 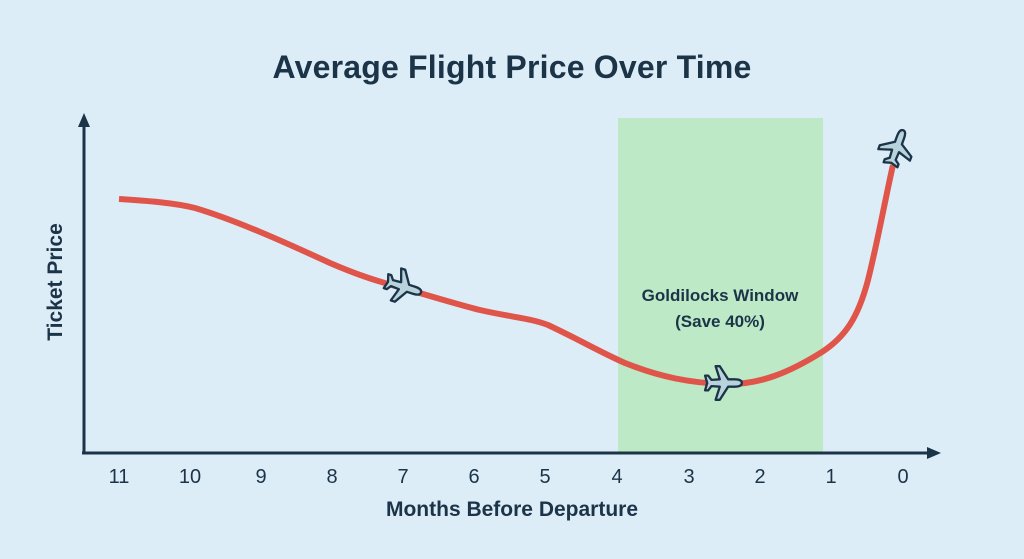 I want to click on y-axis-label: Ticket Price, so click(x=55, y=282).